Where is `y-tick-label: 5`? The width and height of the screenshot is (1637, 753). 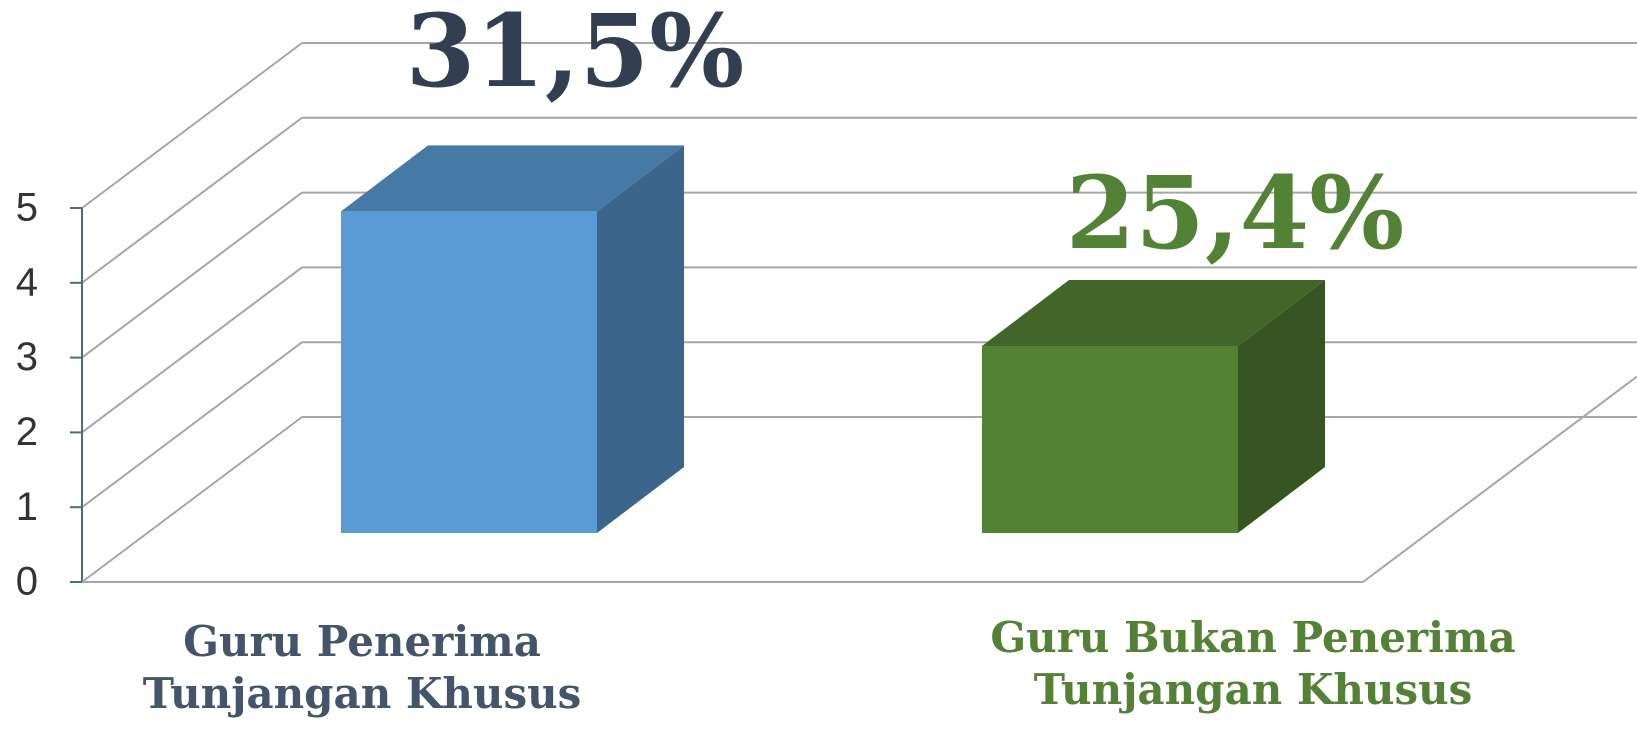 y-tick-label: 5 is located at coordinates (27, 208).